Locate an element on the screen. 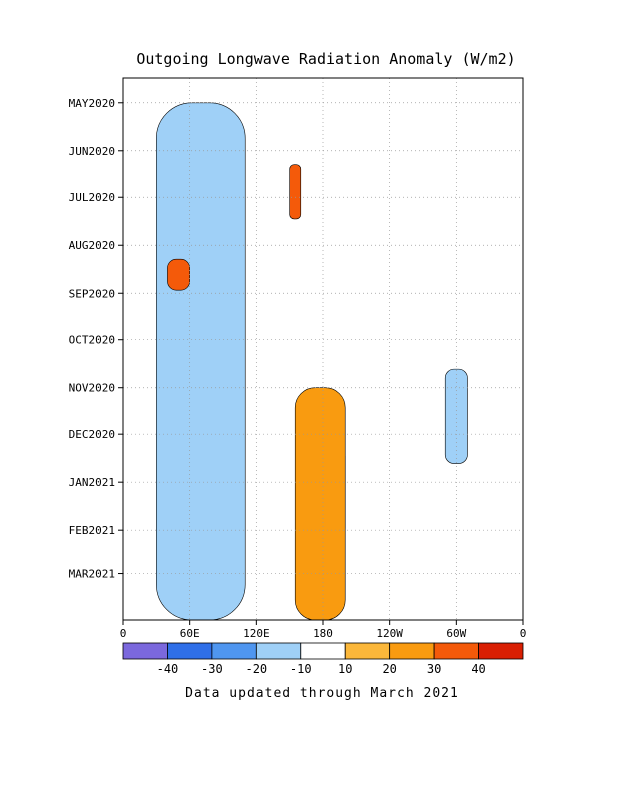 Image resolution: width=618 pixels, height=800 pixels. y-tick-label: SEP2020 is located at coordinates (92, 293).